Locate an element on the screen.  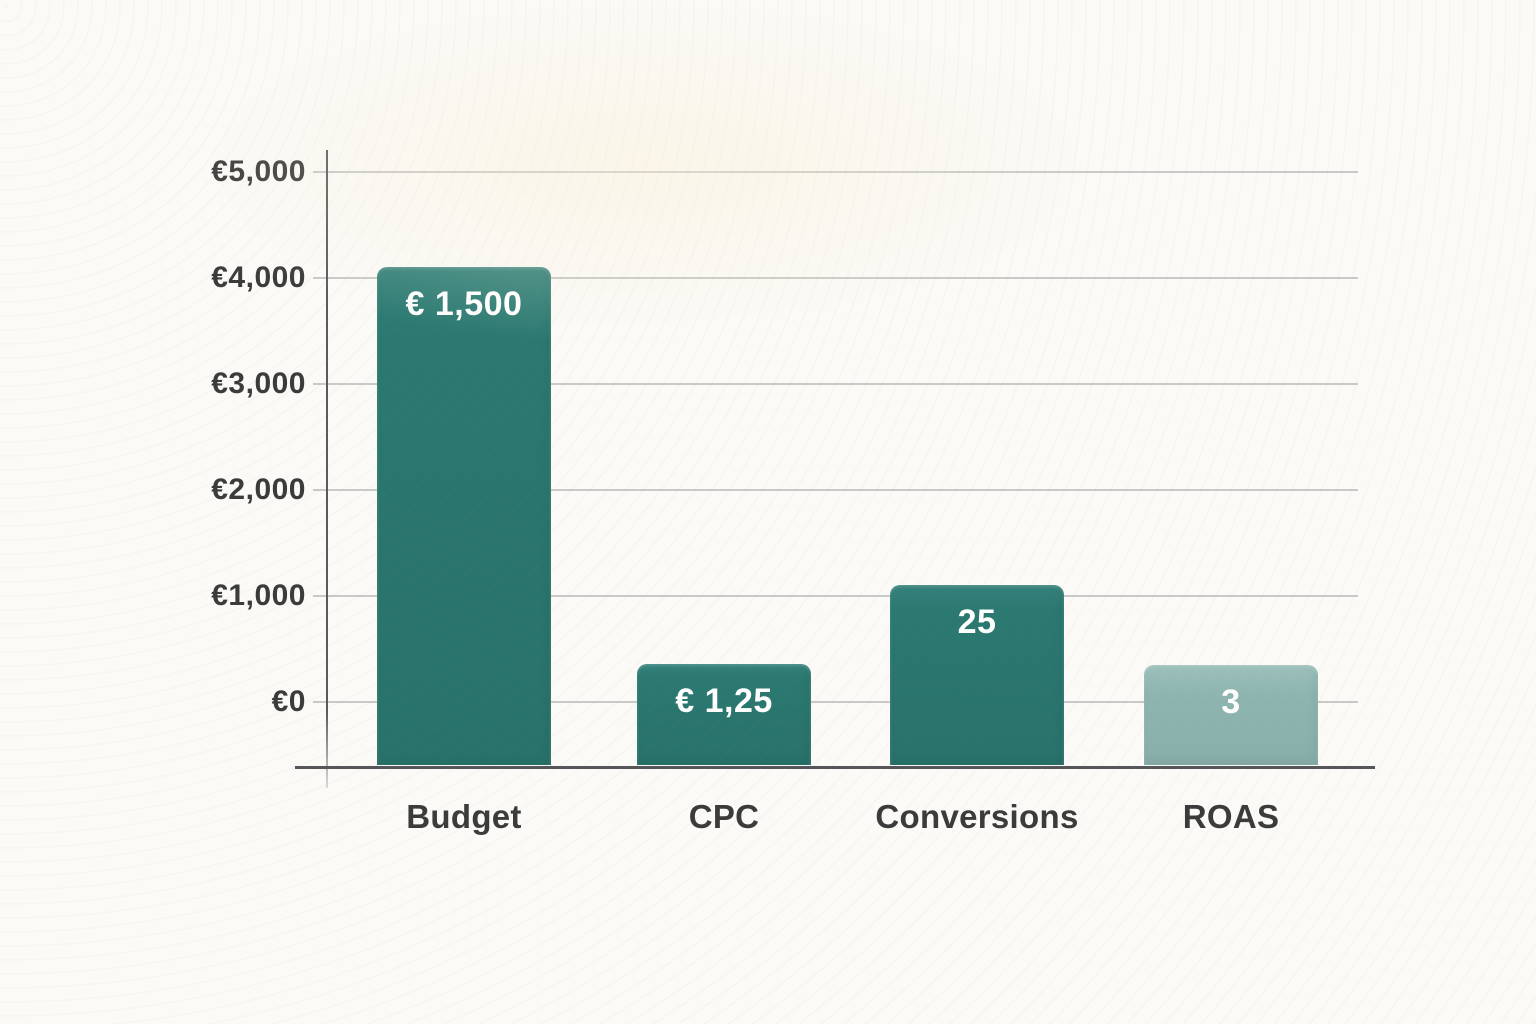
bar-value-label: € 1,500 is located at coordinates (464, 304).